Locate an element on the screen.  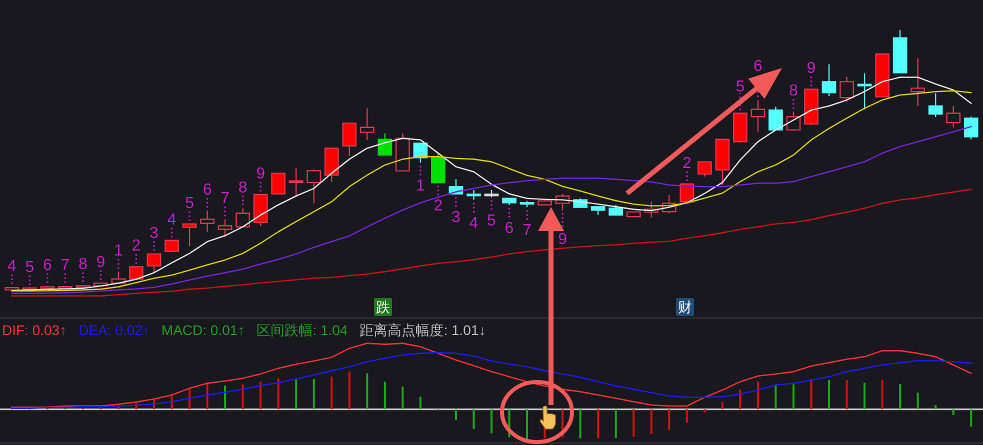
text: DIF: 0.03↑ is located at coordinates (34, 330).